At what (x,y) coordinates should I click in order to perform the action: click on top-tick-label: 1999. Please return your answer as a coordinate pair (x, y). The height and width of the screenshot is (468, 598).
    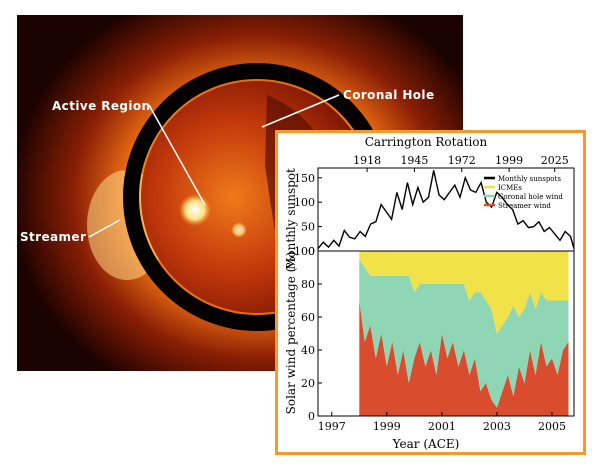
    Looking at the image, I should click on (509, 160).